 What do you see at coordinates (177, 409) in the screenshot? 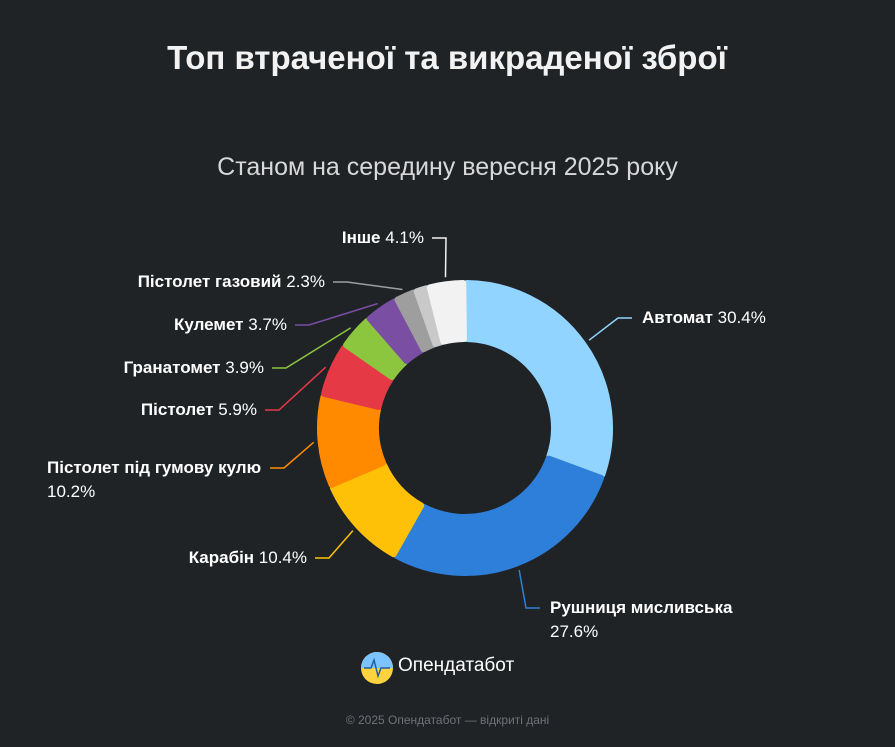
I see `category-label: Пістолет` at bounding box center [177, 409].